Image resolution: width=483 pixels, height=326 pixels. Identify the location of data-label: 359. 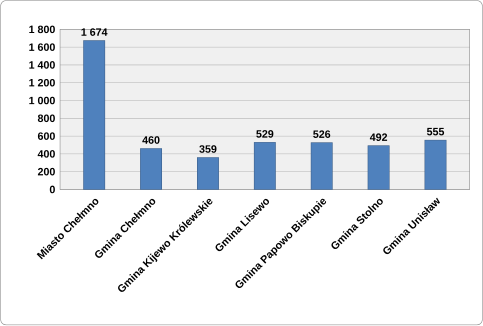
(207, 149).